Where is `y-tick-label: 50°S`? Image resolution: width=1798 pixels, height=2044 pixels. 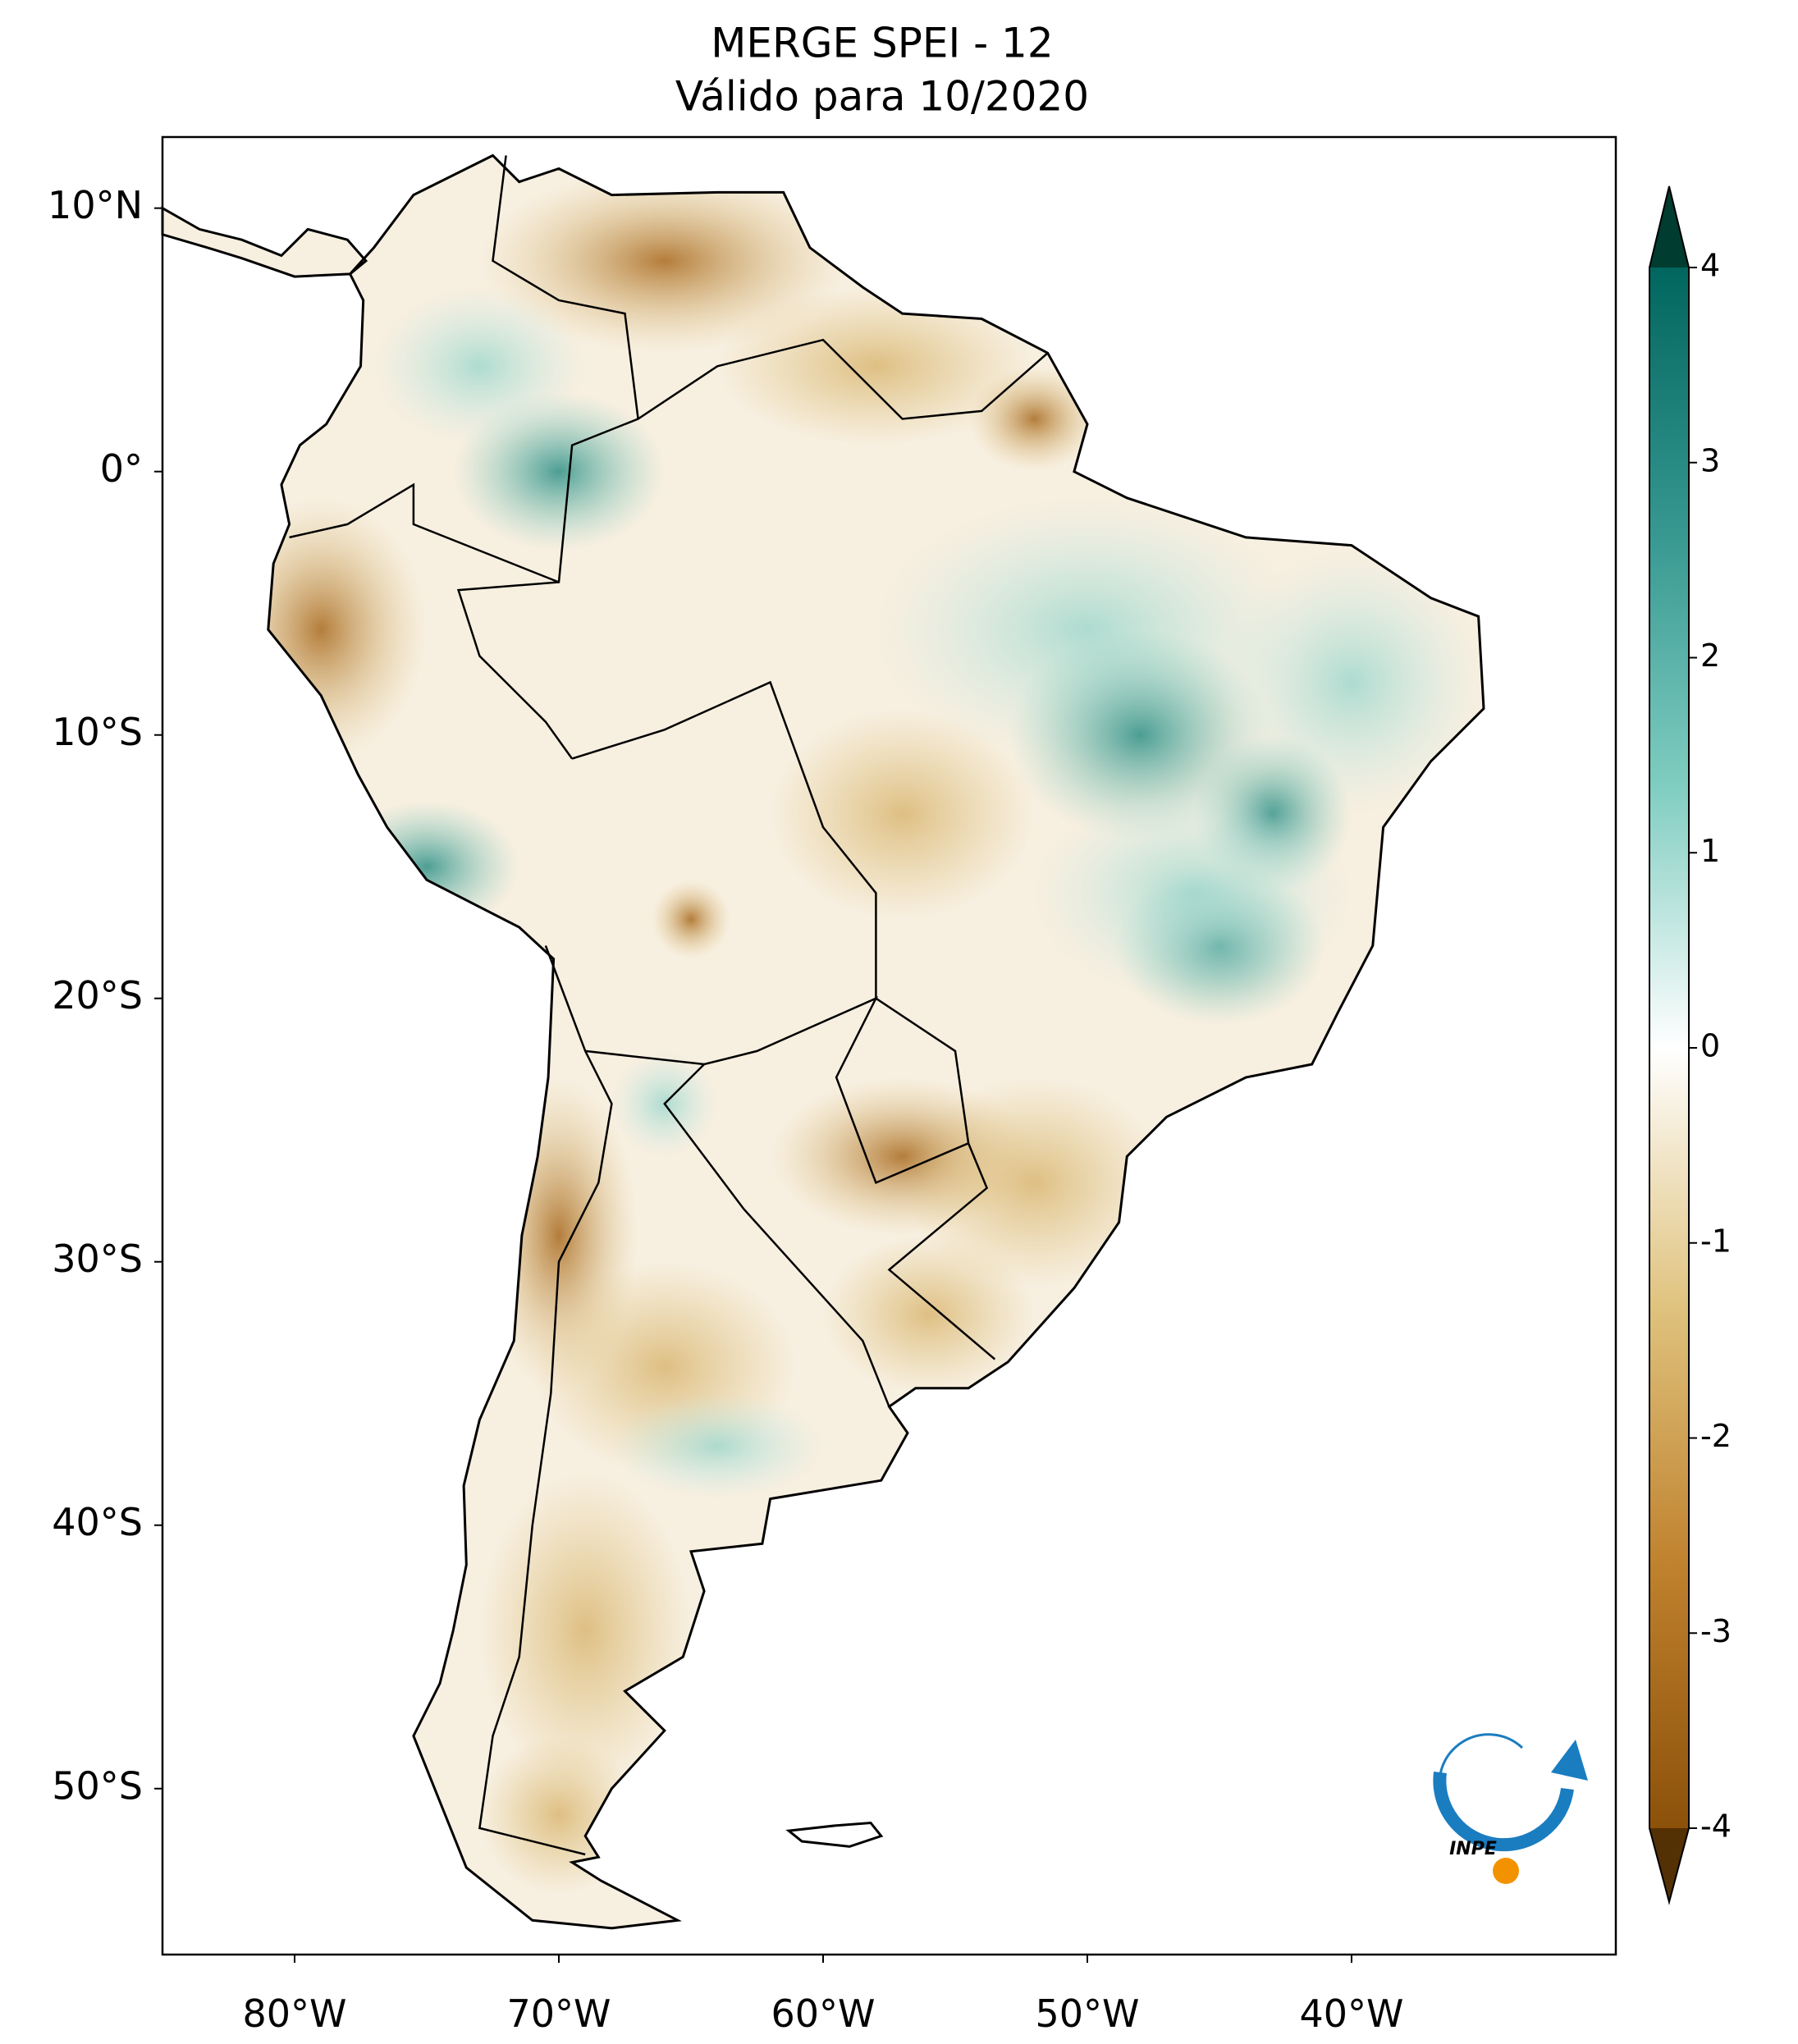 y-tick-label: 50°S is located at coordinates (97, 1785).